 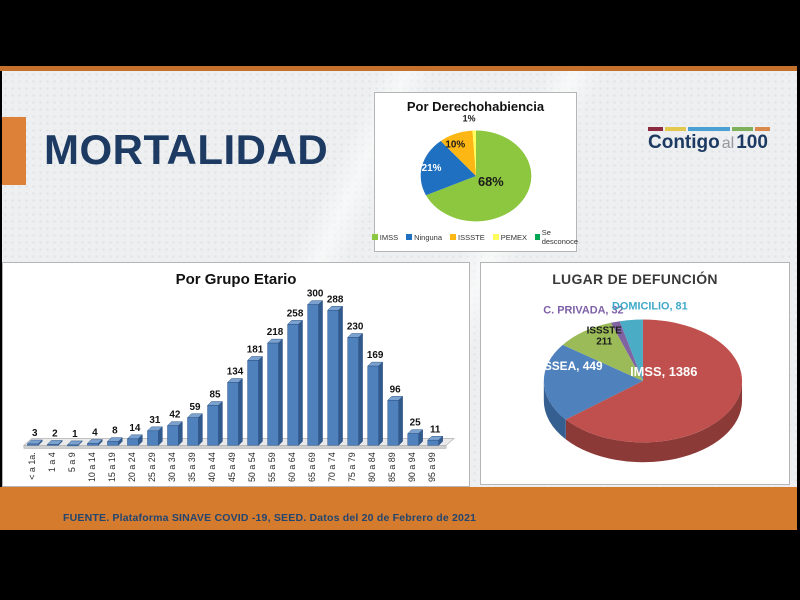 What do you see at coordinates (684, 142) in the screenshot?
I see `logo-word-contigo: Contigo` at bounding box center [684, 142].